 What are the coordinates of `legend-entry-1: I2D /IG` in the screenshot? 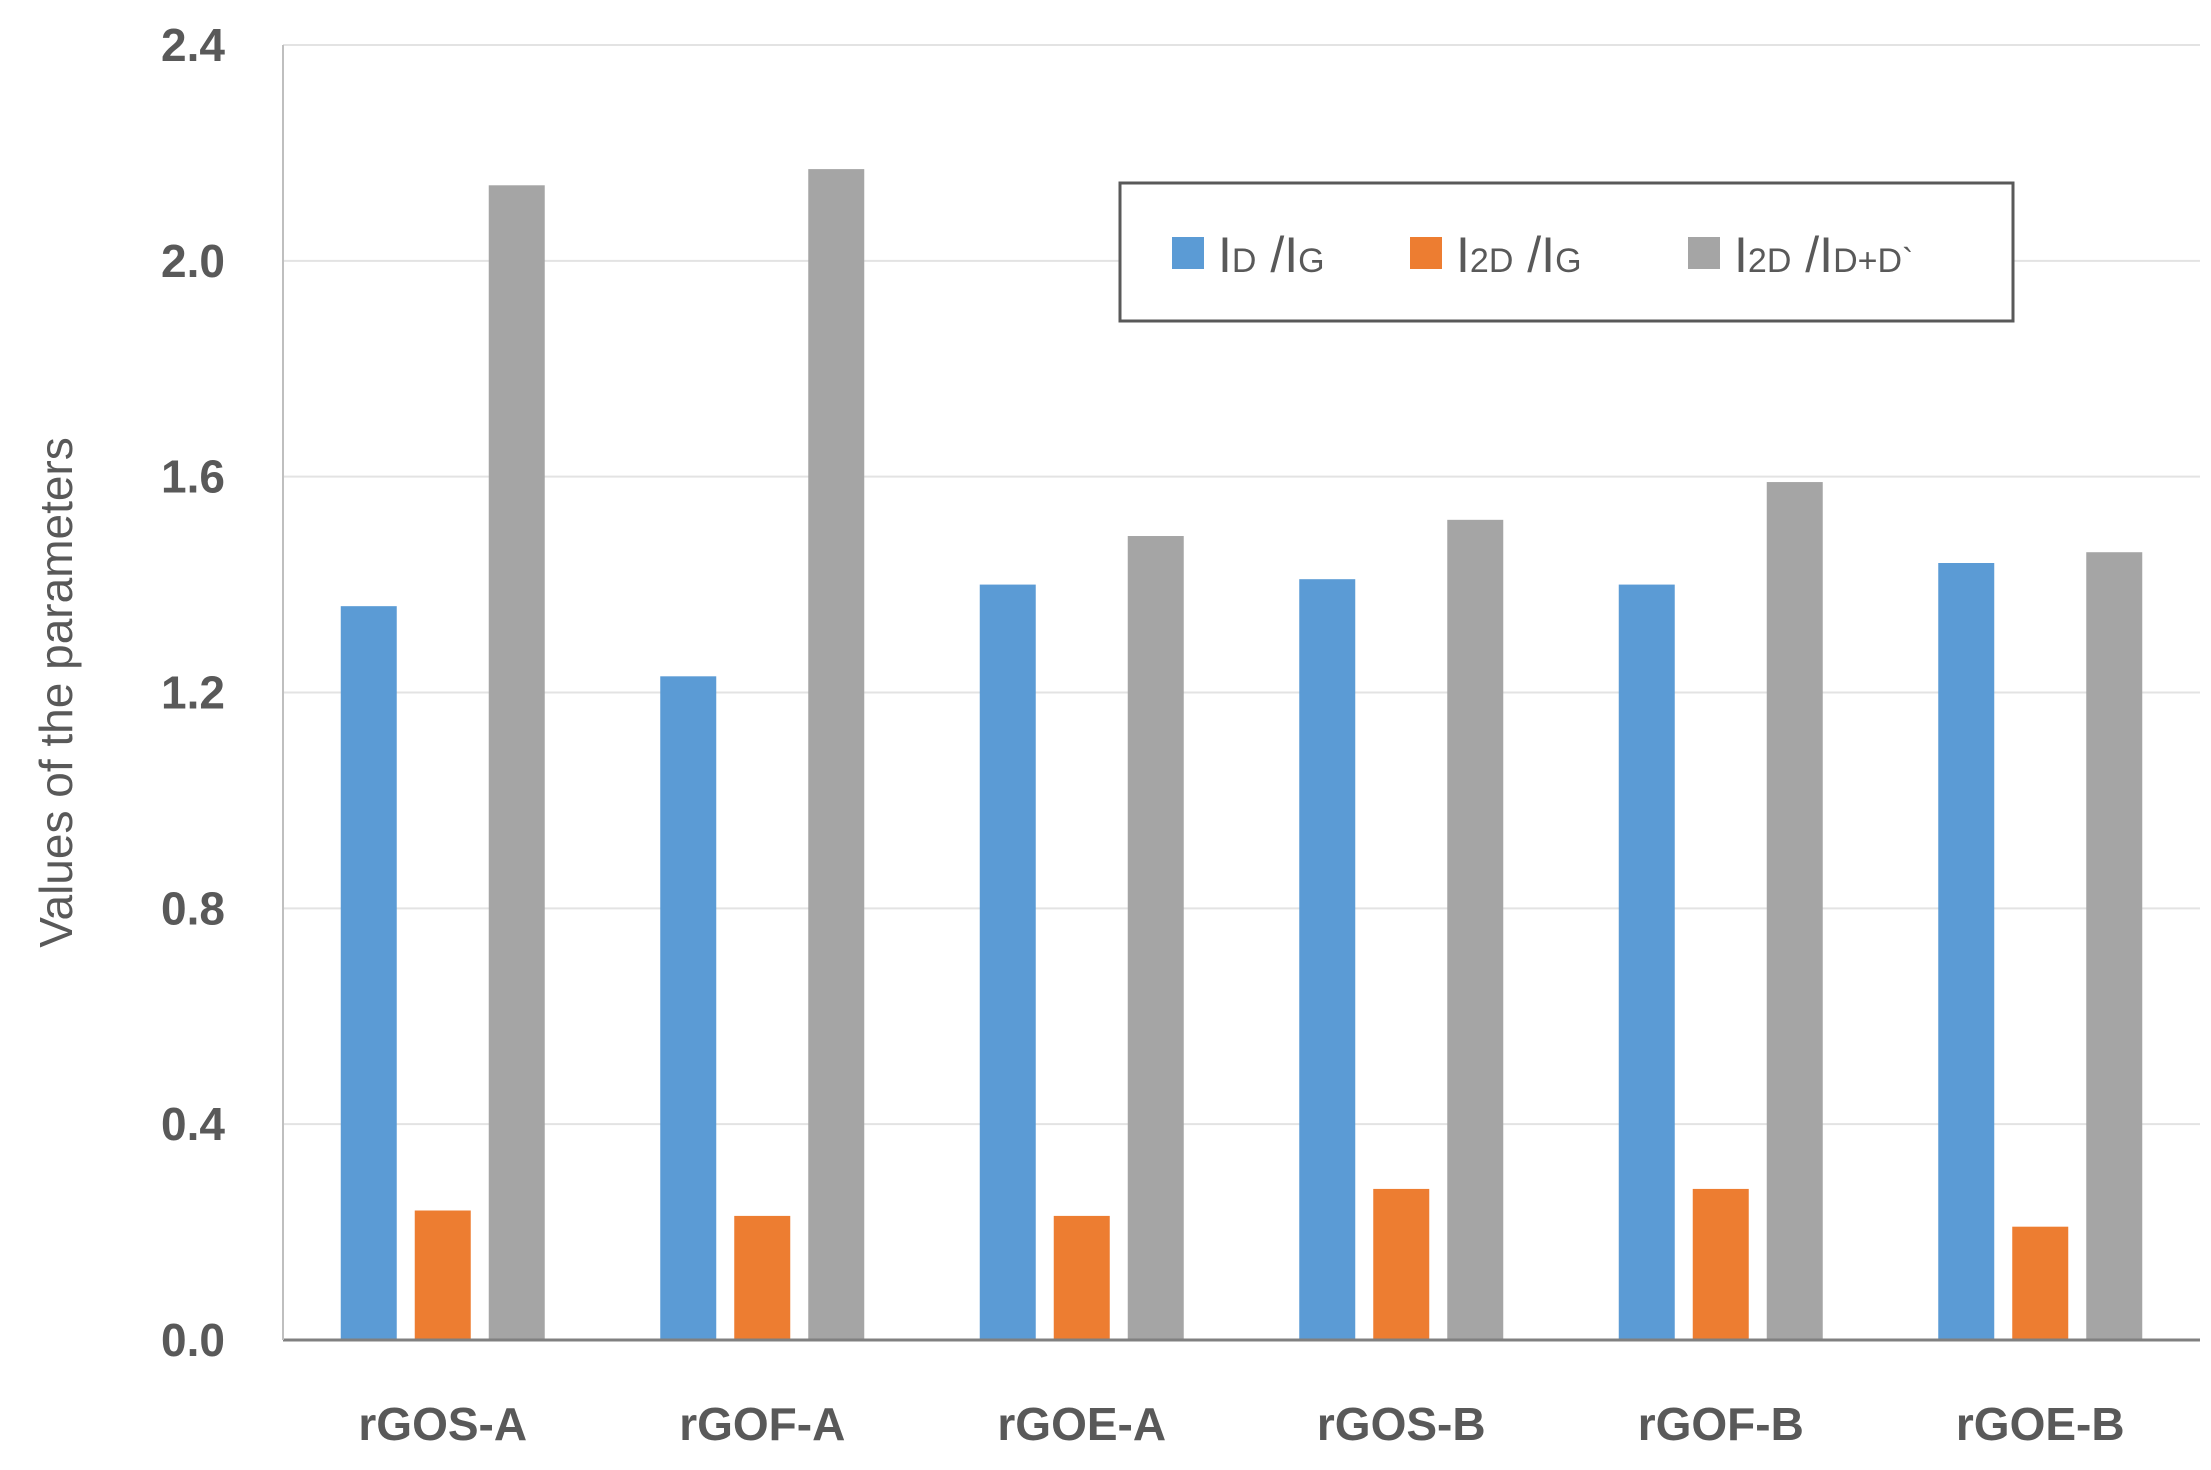 It's located at (1496, 255).